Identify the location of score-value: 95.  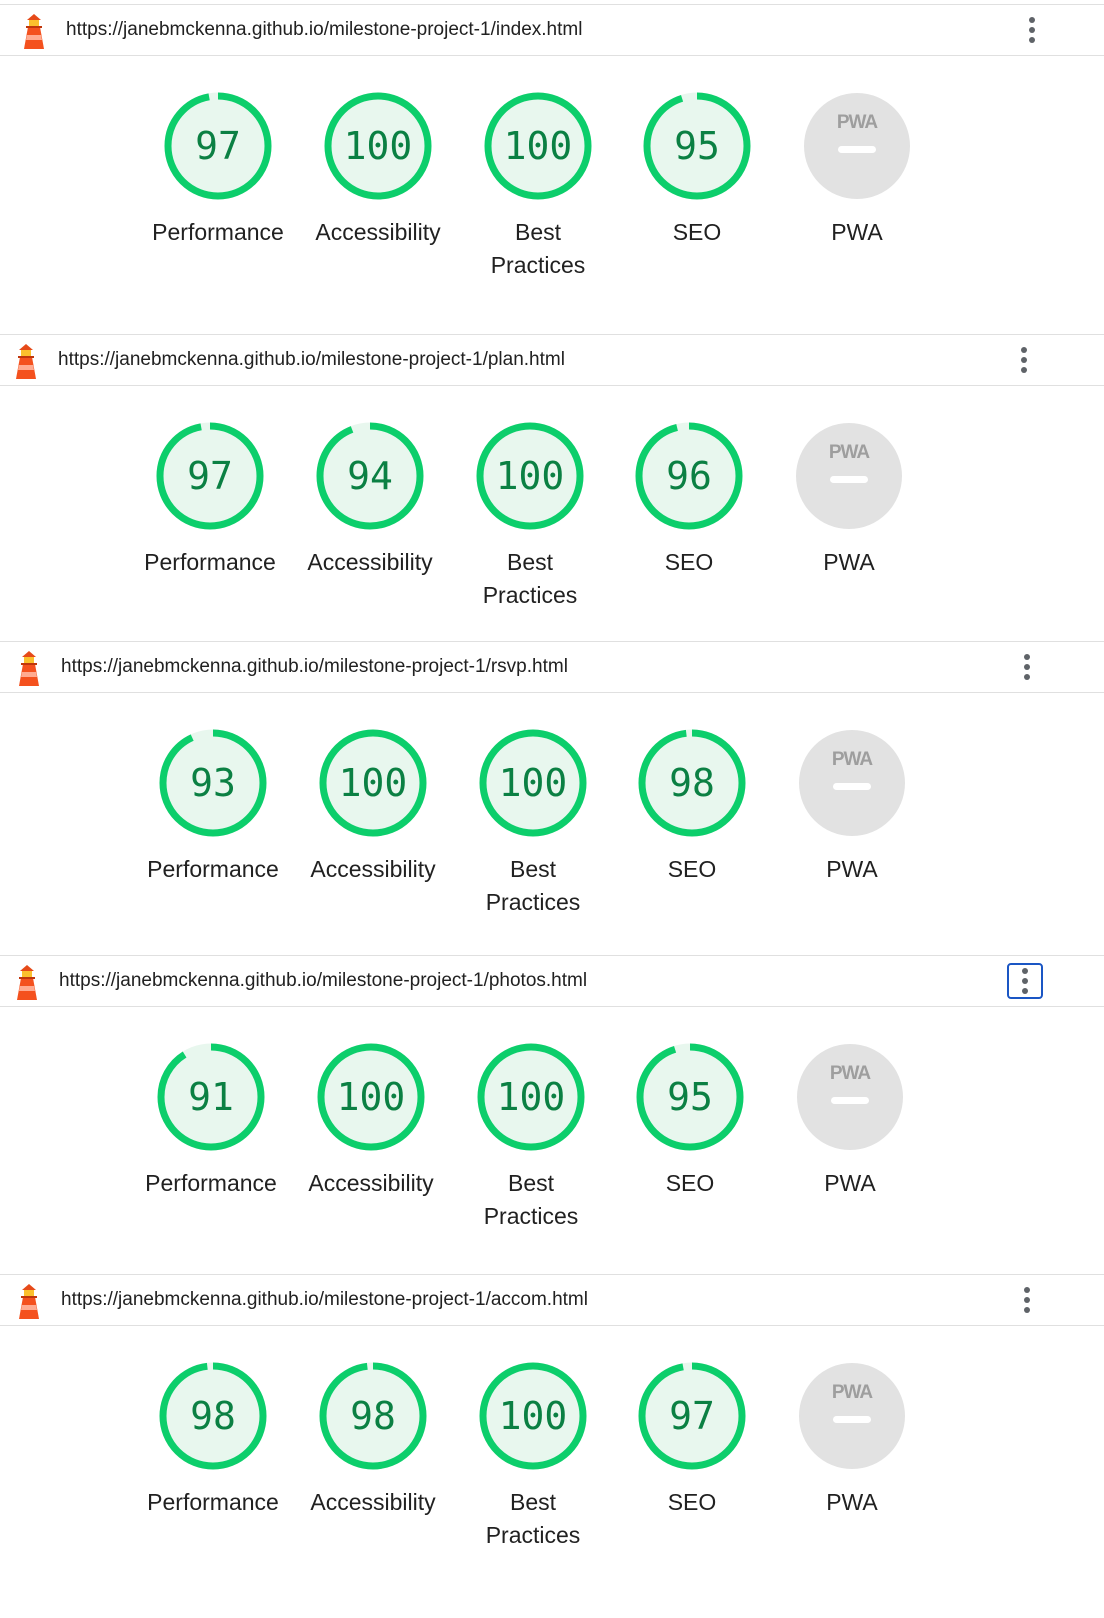
(697, 146).